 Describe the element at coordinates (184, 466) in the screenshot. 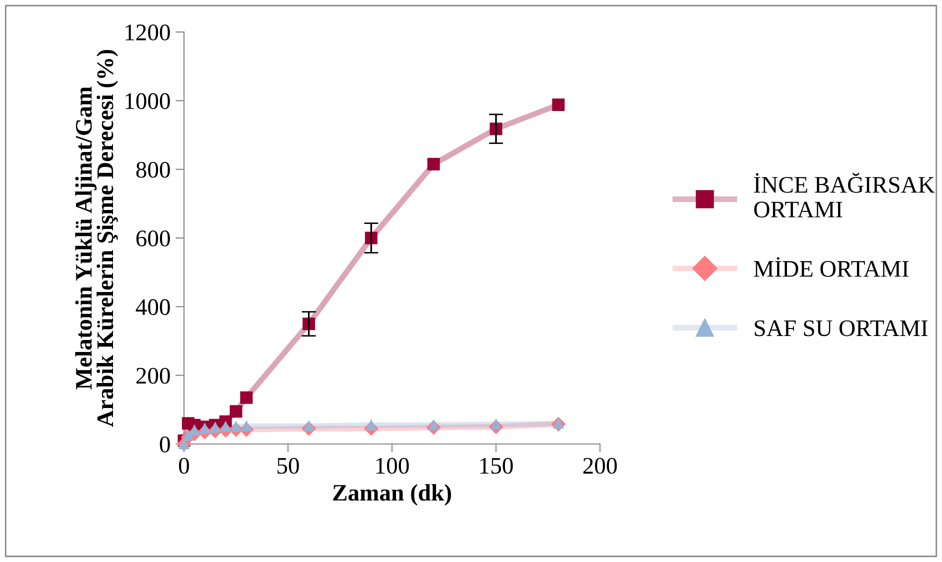

I see `x-tick-label: 0` at that location.